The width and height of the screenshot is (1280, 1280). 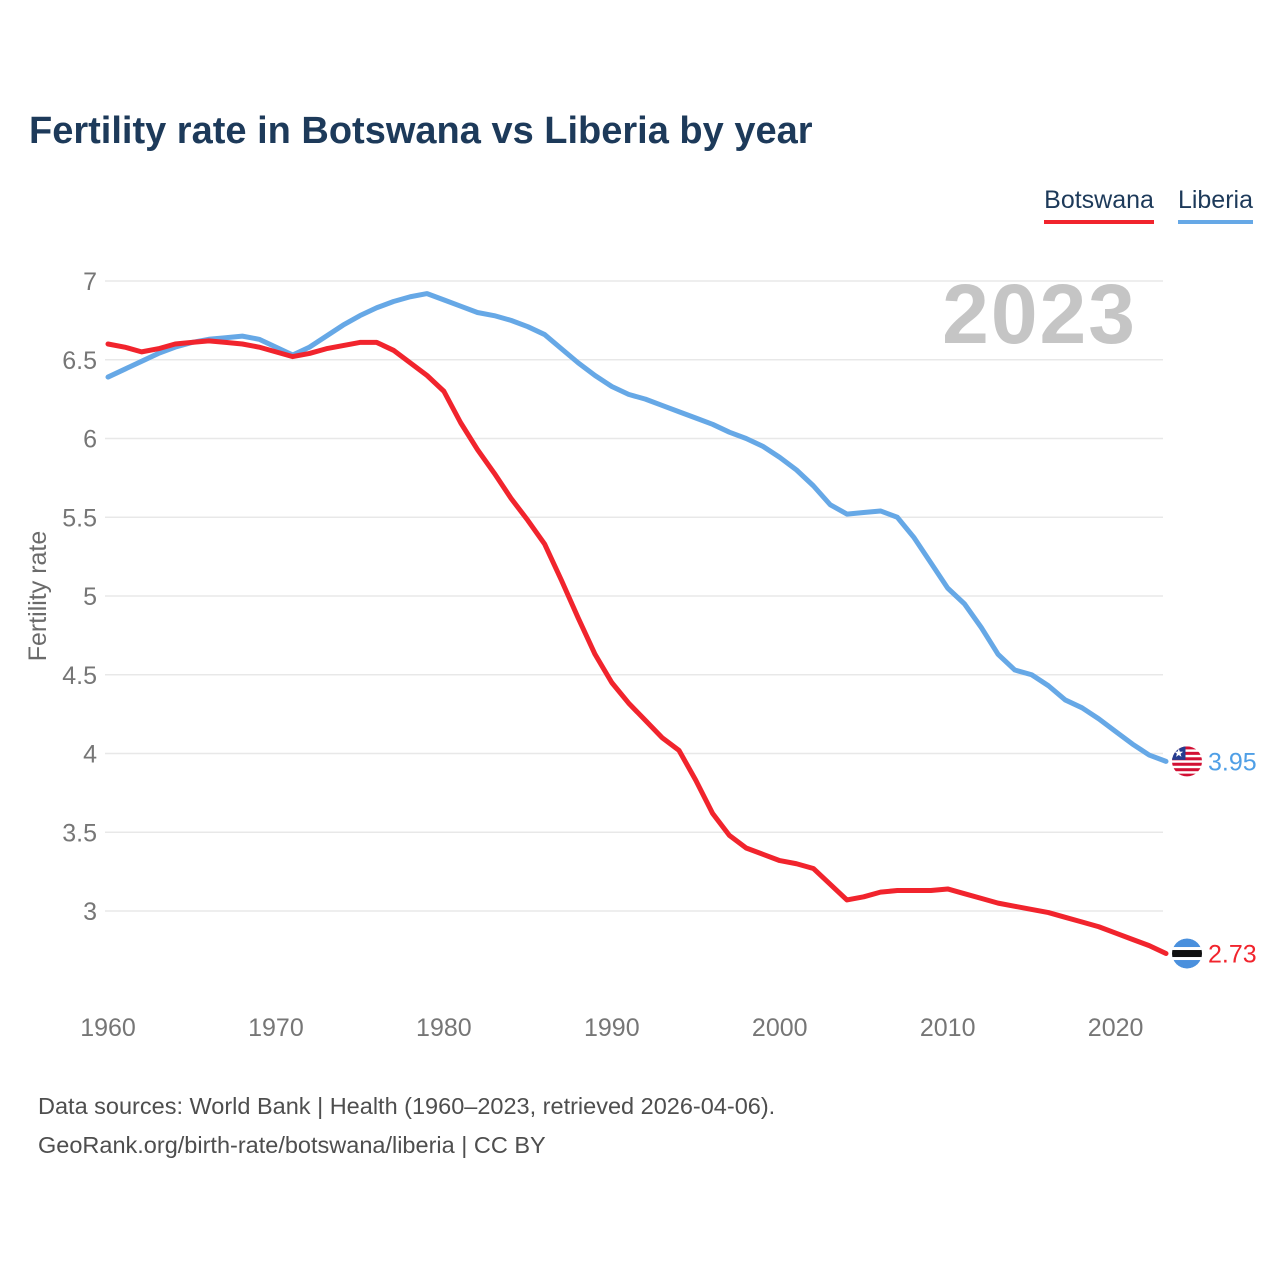 What do you see at coordinates (1099, 205) in the screenshot?
I see `legend-item-botswana: Botswana` at bounding box center [1099, 205].